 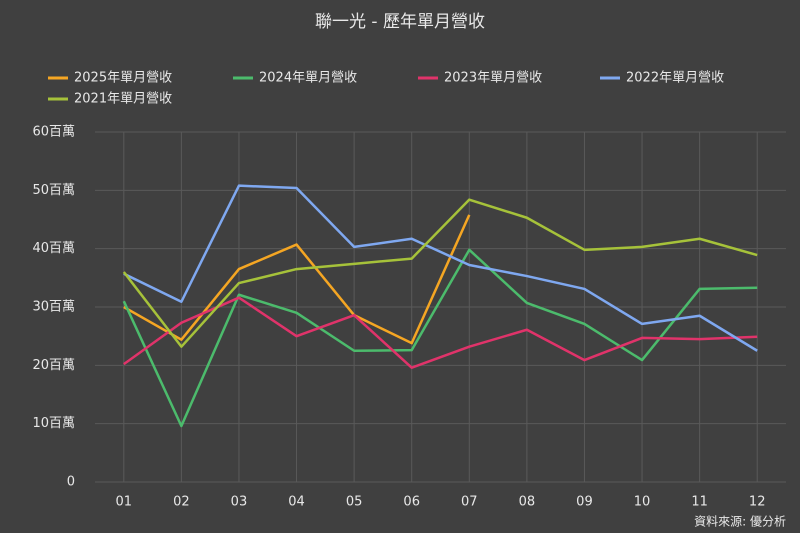 I want to click on x-tick-label: 03, so click(x=239, y=502).